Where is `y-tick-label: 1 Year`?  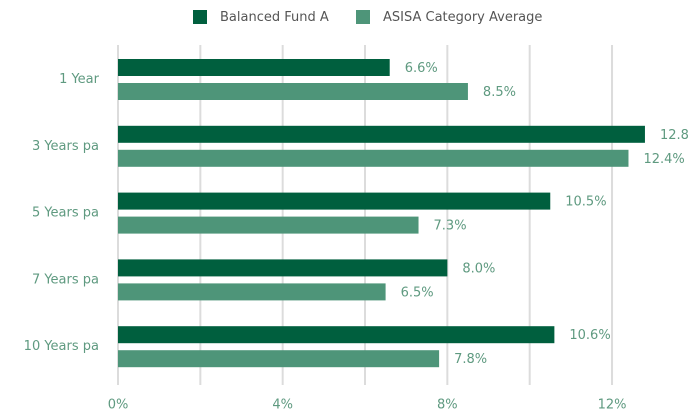
y-tick-label: 1 Year is located at coordinates (79, 79).